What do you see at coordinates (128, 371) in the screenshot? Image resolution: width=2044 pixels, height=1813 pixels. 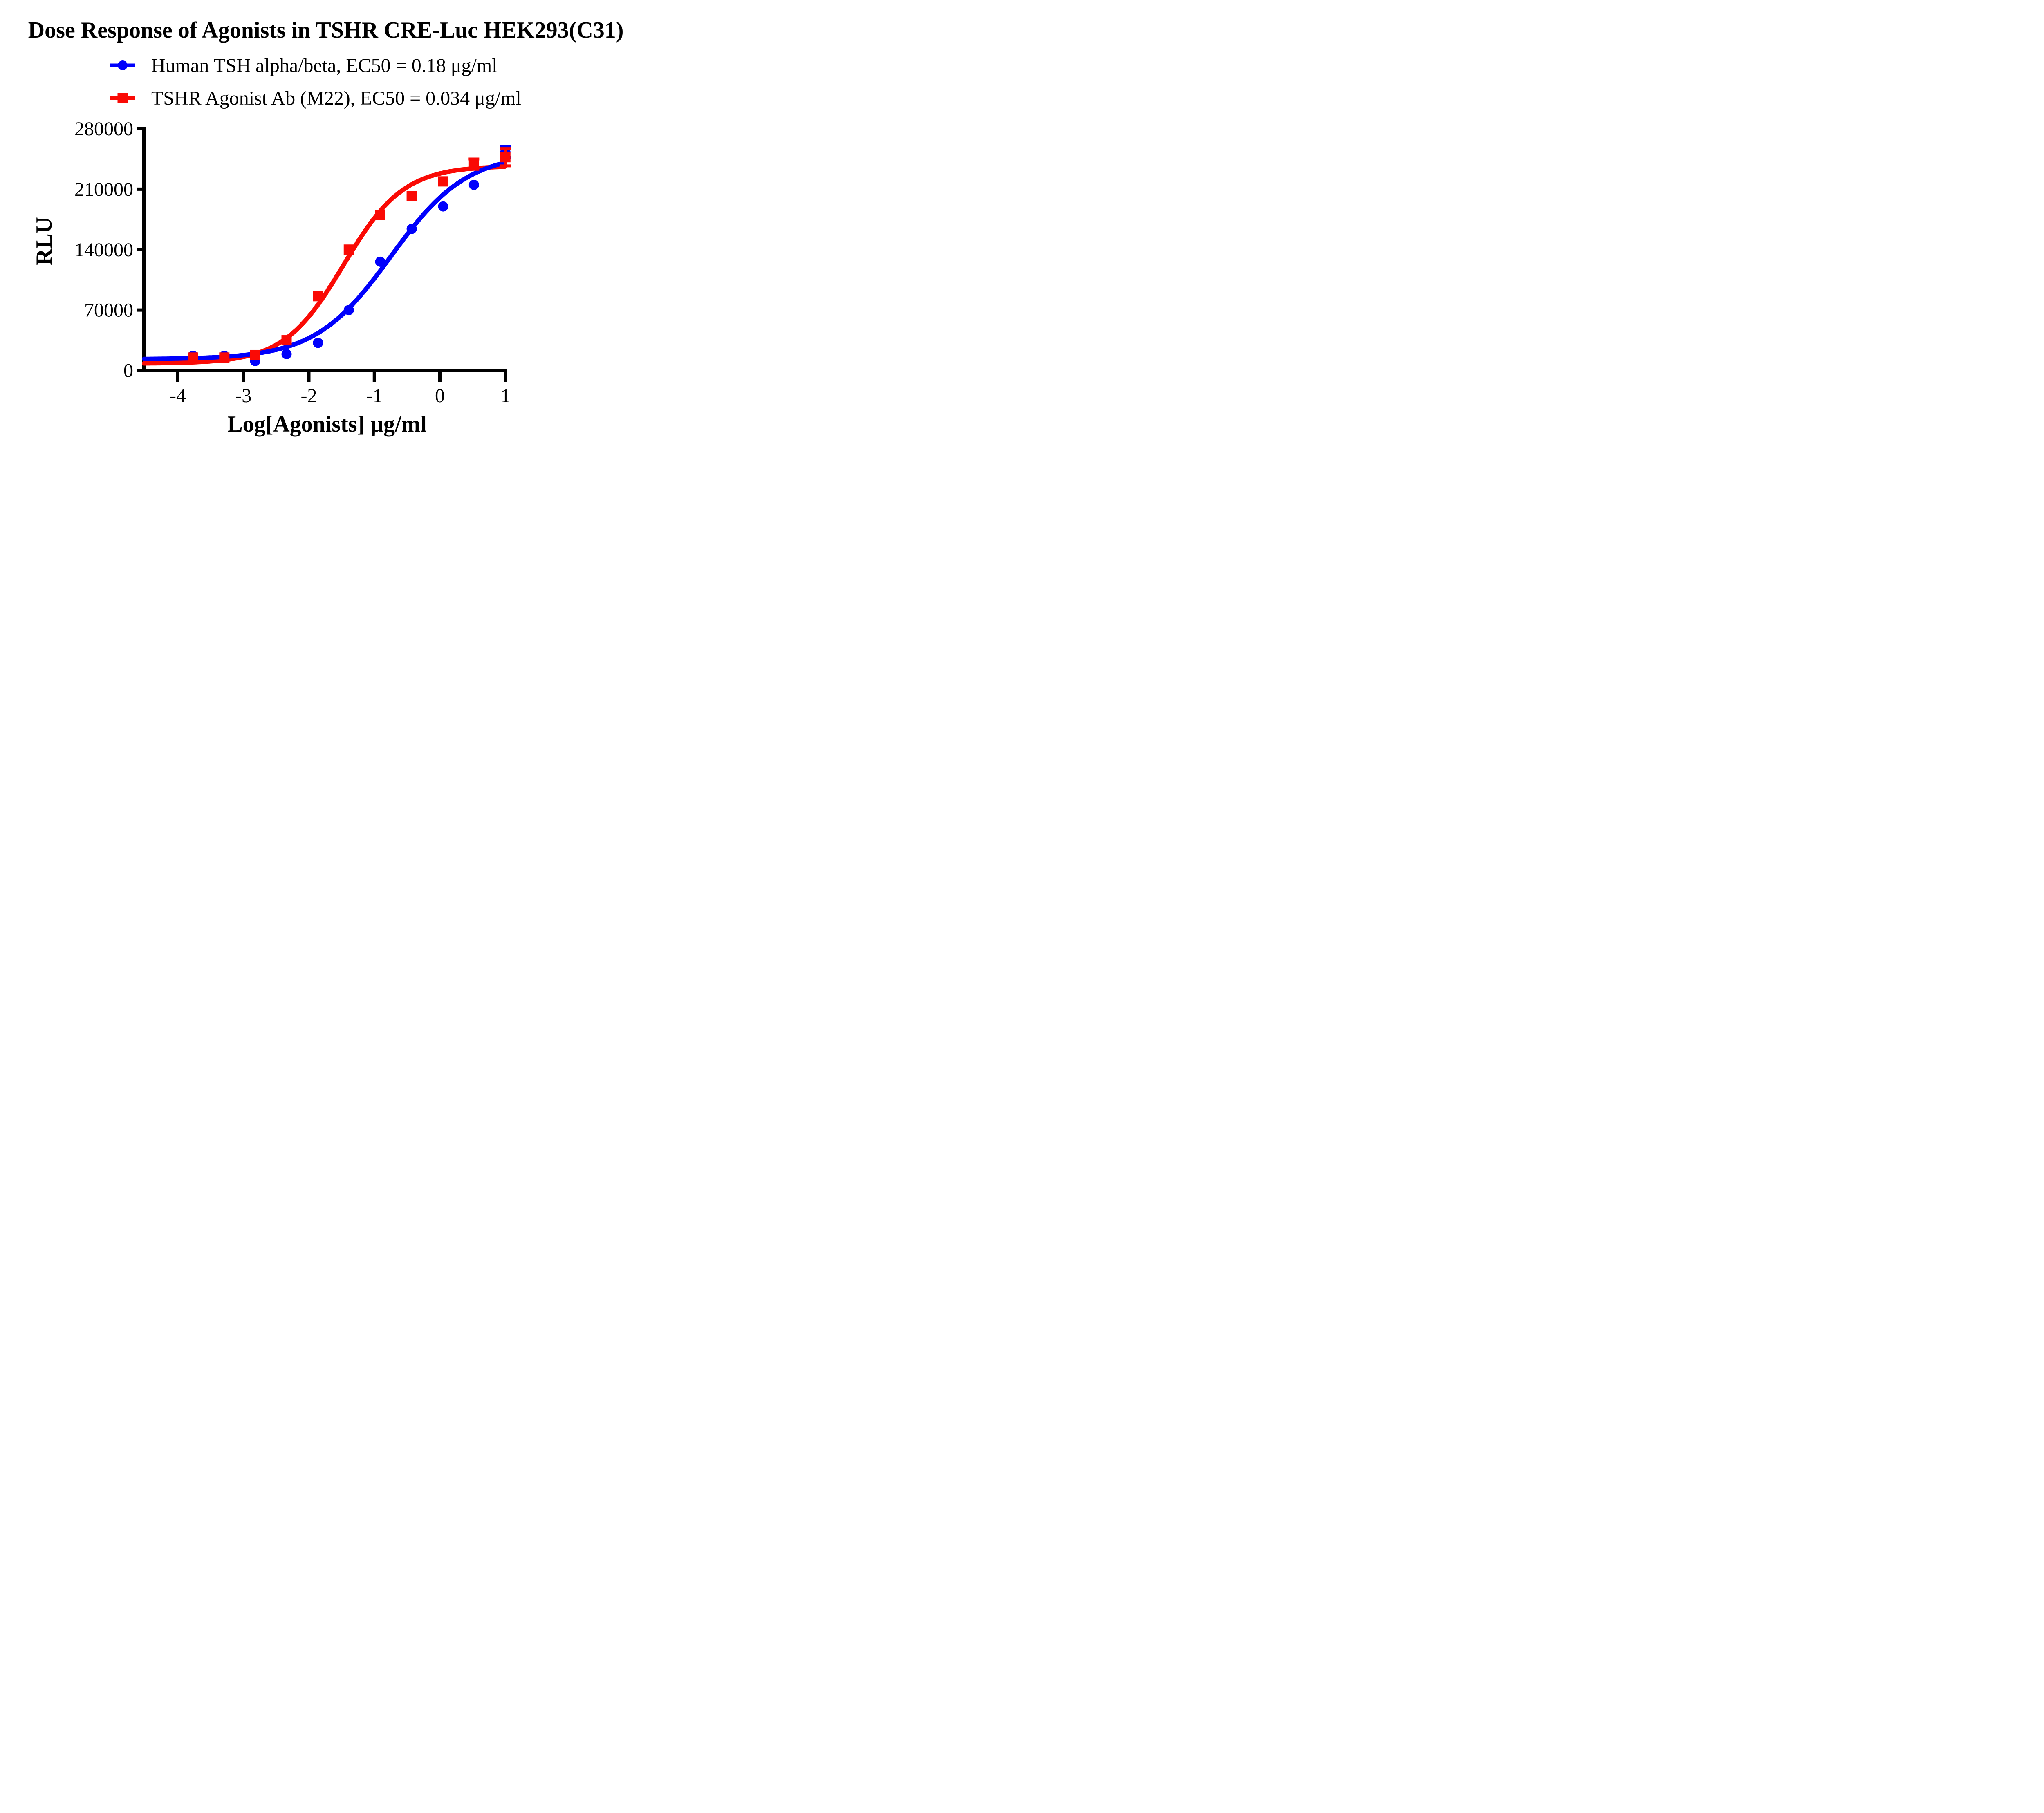 I see `y-tick-label: 0` at bounding box center [128, 371].